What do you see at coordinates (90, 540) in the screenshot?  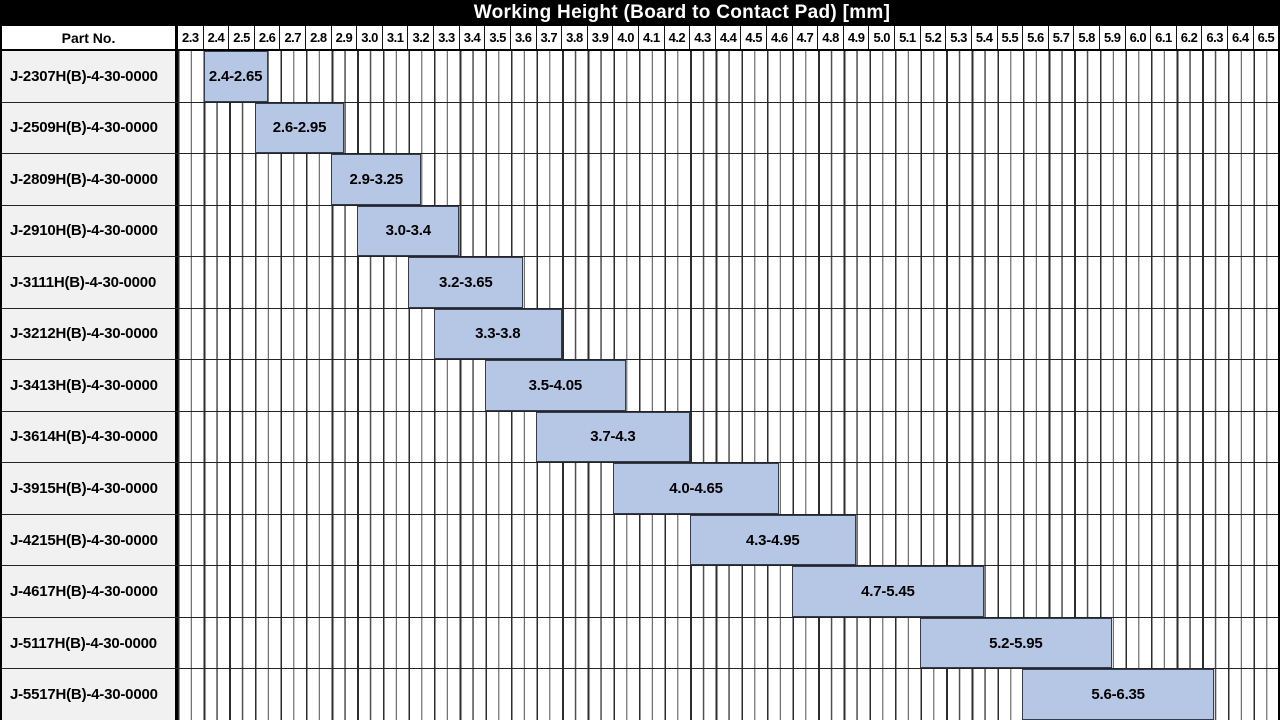 I see `part-no-cell: J-4215H(B)-4-30-0000` at bounding box center [90, 540].